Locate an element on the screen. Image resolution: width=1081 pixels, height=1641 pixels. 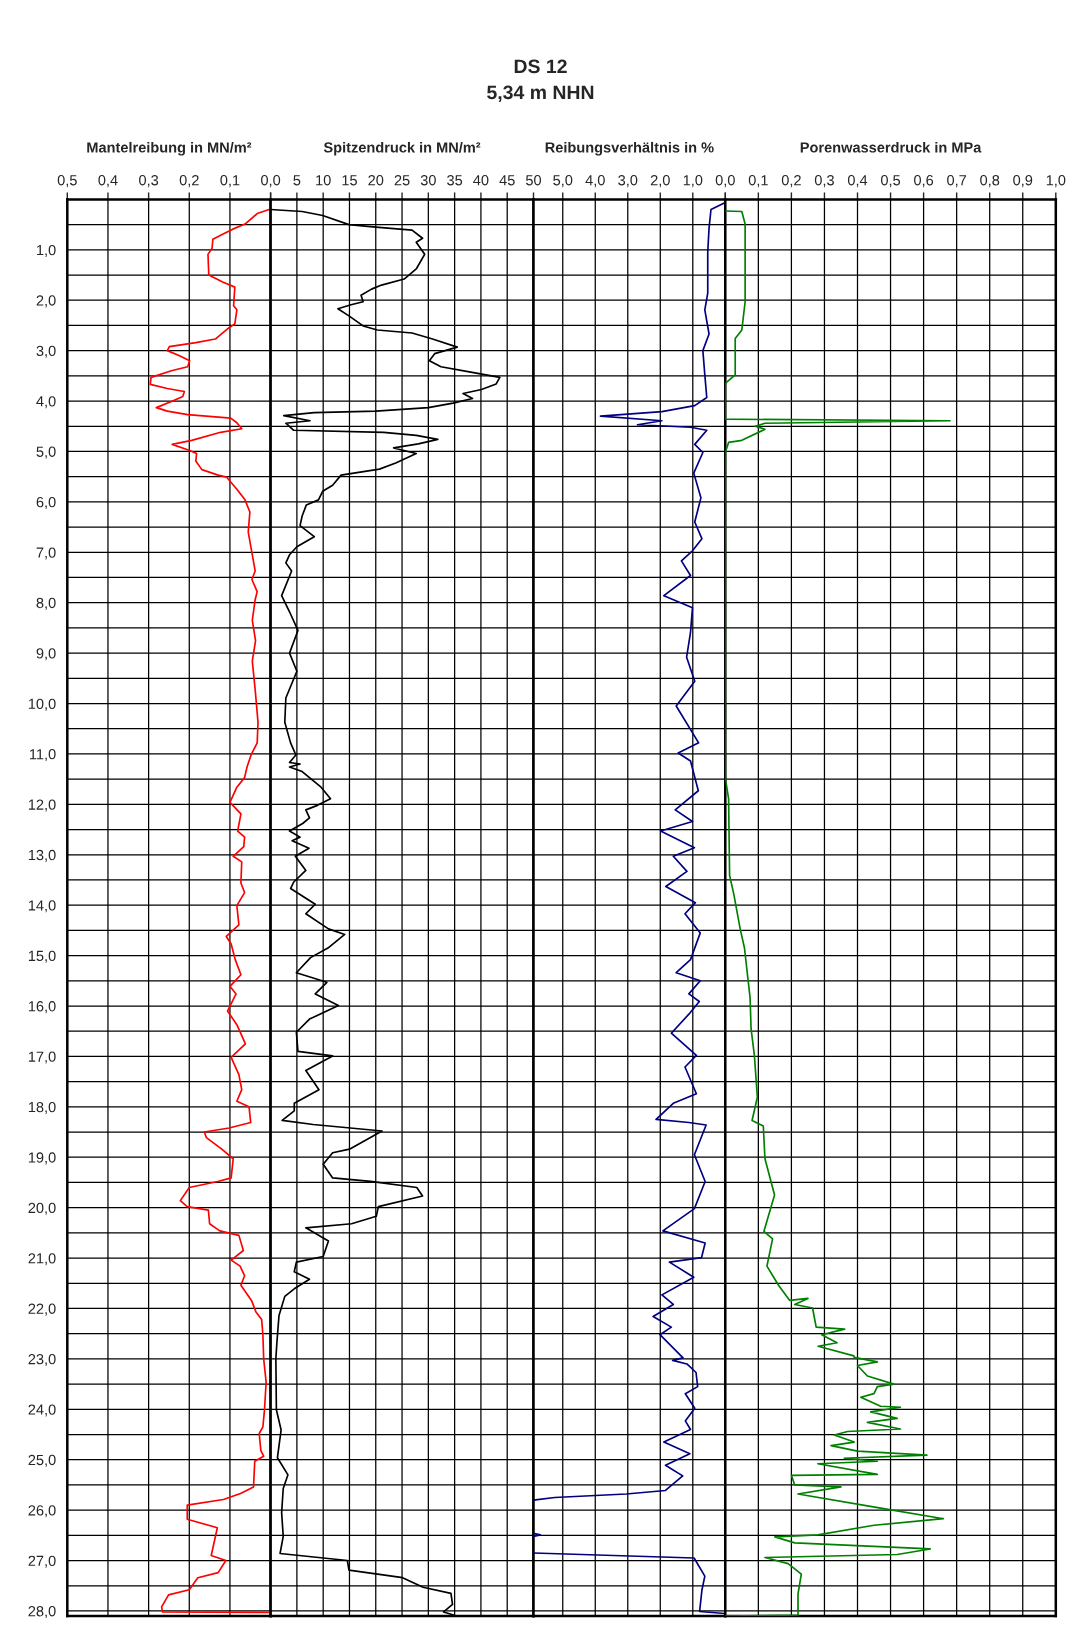
y-tick-label: 11,0 is located at coordinates (43, 755).